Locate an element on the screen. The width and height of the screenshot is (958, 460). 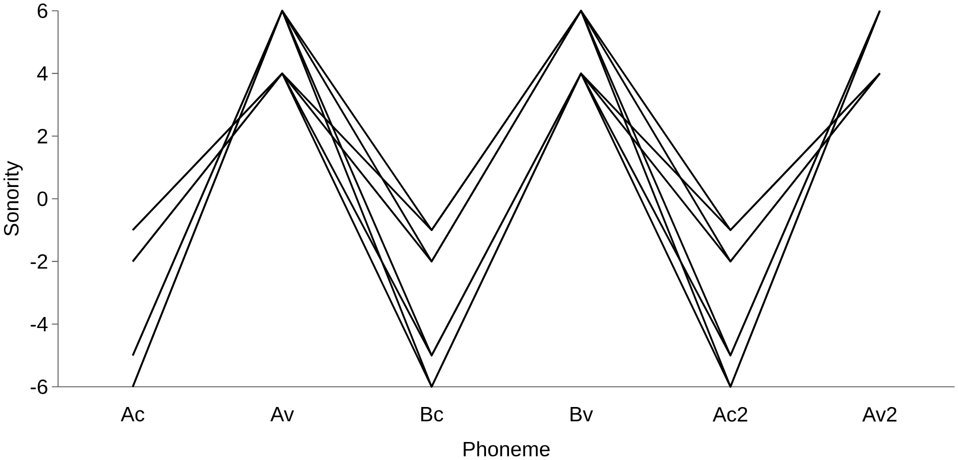
x-tick-label: Av2 is located at coordinates (879, 414).